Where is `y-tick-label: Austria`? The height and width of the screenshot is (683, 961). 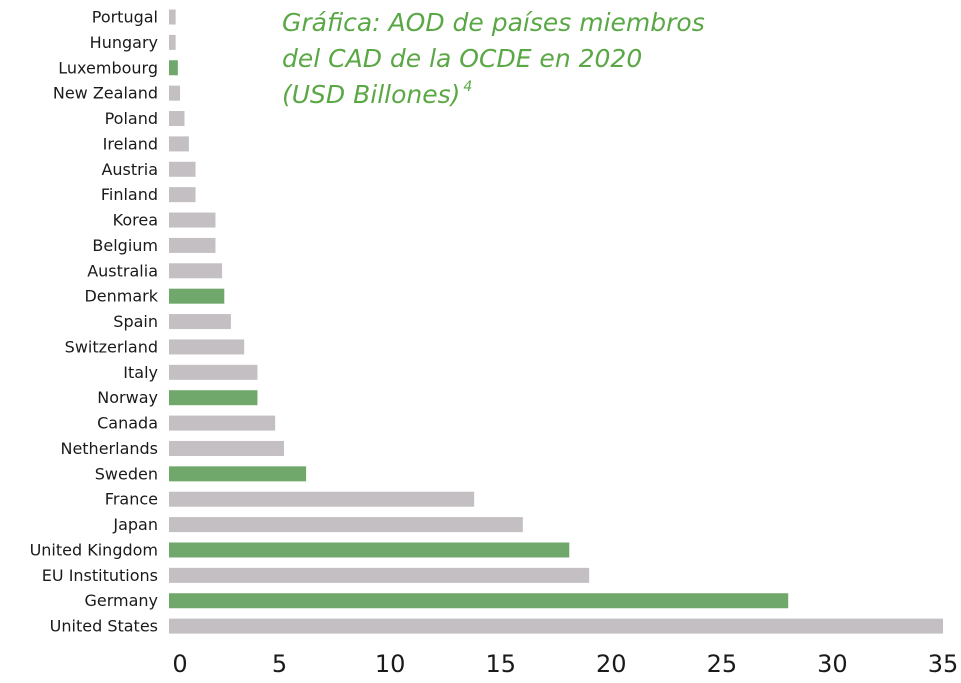
y-tick-label: Austria is located at coordinates (129, 169).